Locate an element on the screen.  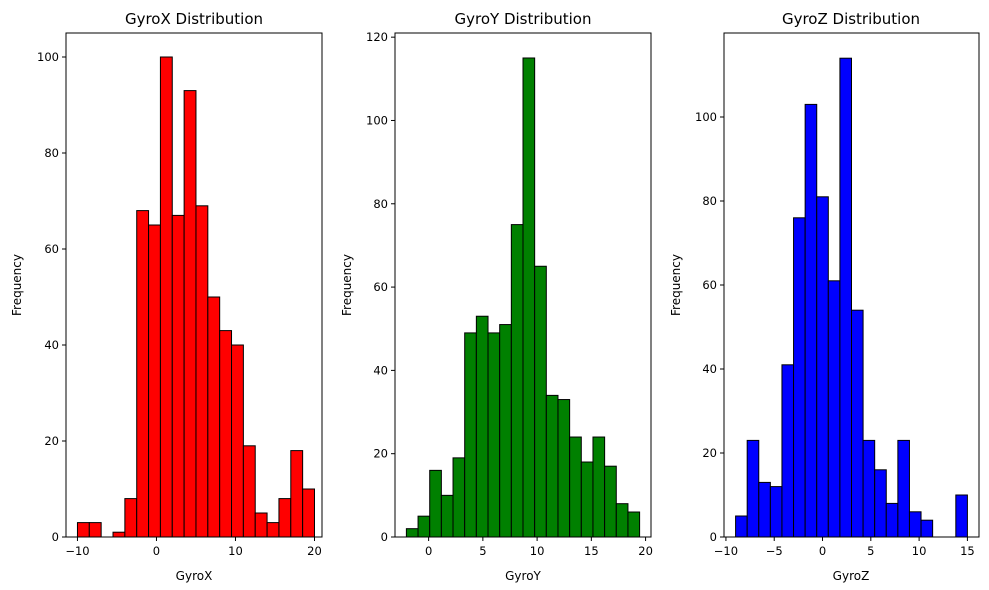
gyroz-y-ticks: 0 20 40 60 80 100 is located at coordinates (709, 327).